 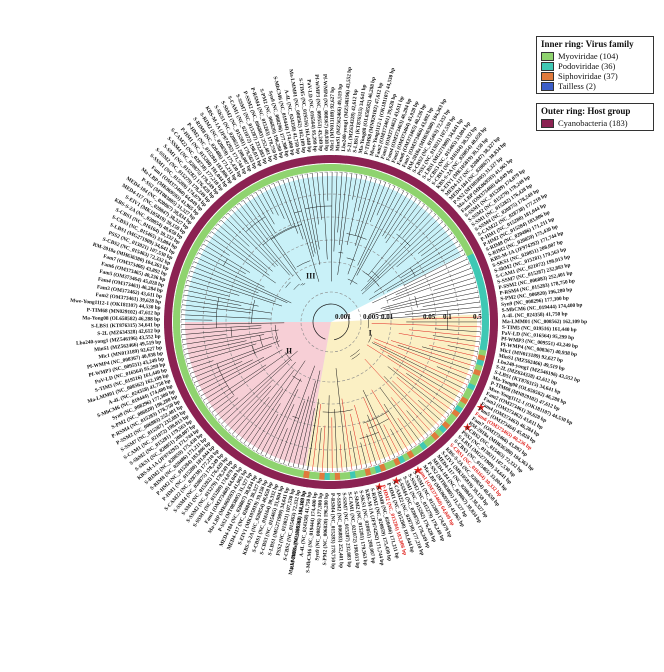 I want to click on tip-label: Syn9 (NC_008296) 177,300 bp, so click(x=318, y=526).